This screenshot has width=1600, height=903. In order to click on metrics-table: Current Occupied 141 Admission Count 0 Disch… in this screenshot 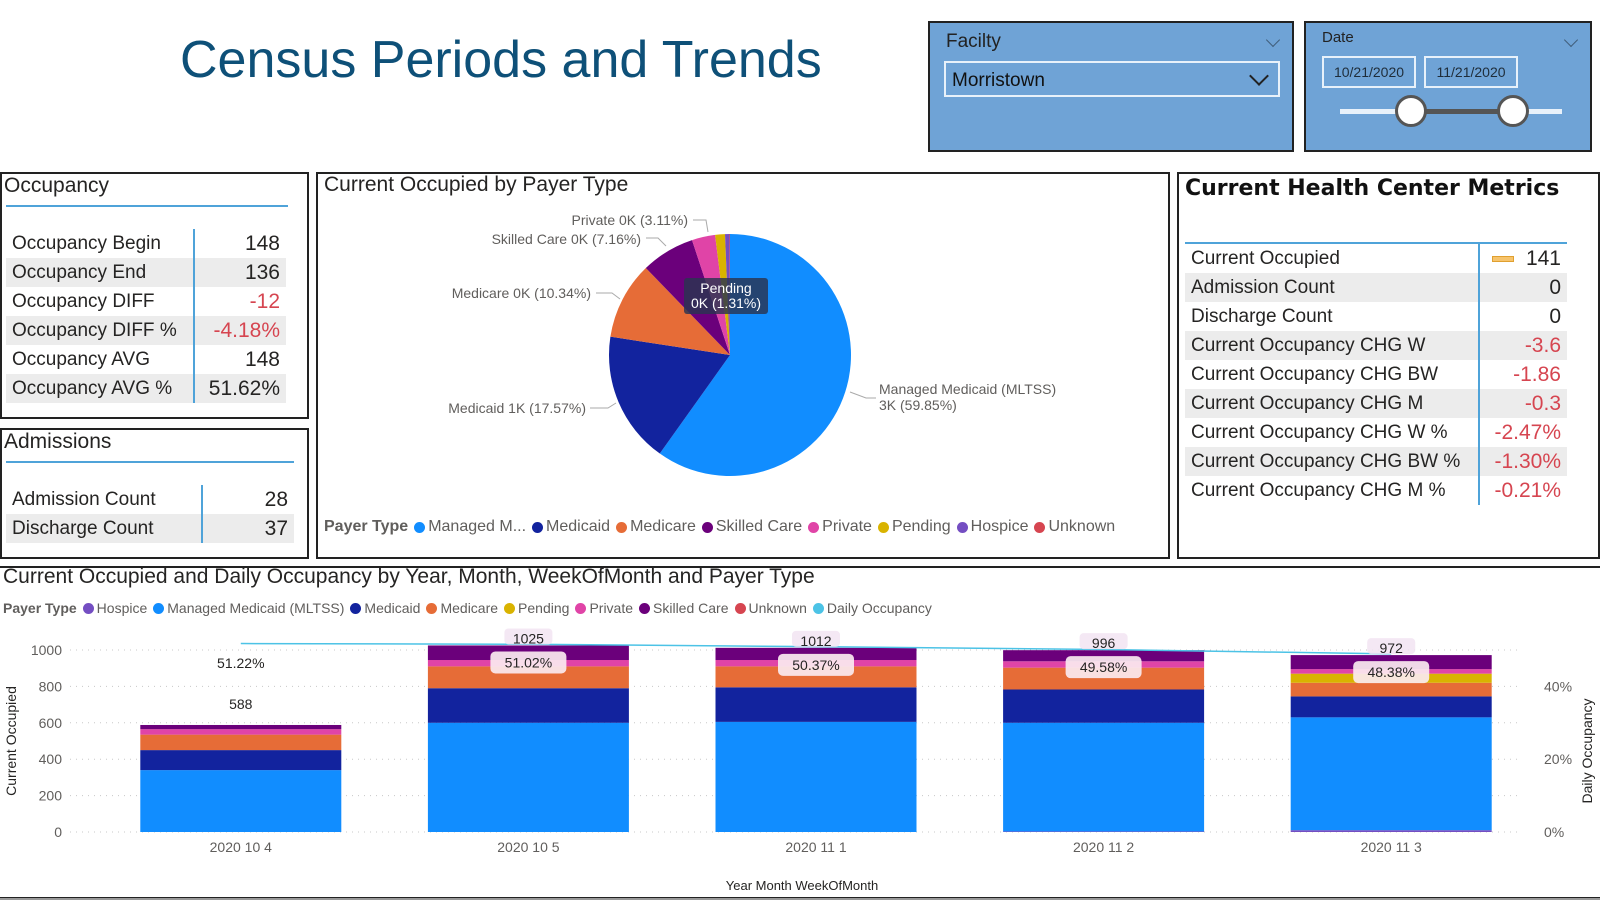, I will do `click(1376, 374)`.